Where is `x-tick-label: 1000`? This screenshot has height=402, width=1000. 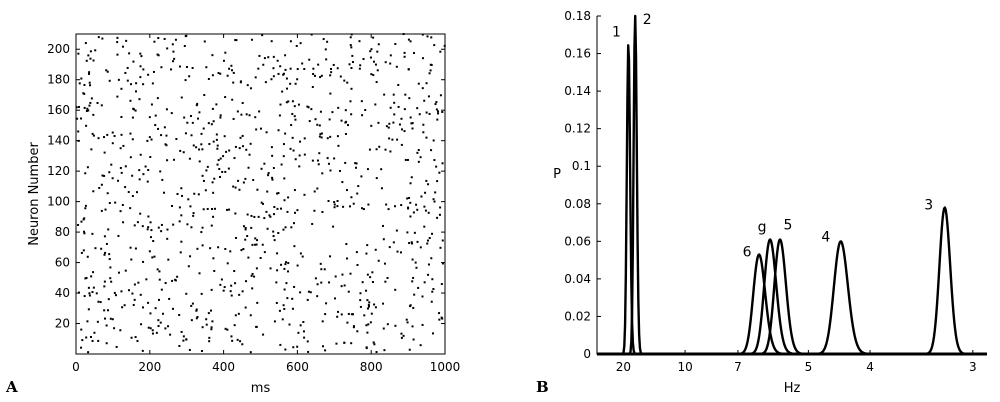
x-tick-label: 1000 is located at coordinates (445, 367).